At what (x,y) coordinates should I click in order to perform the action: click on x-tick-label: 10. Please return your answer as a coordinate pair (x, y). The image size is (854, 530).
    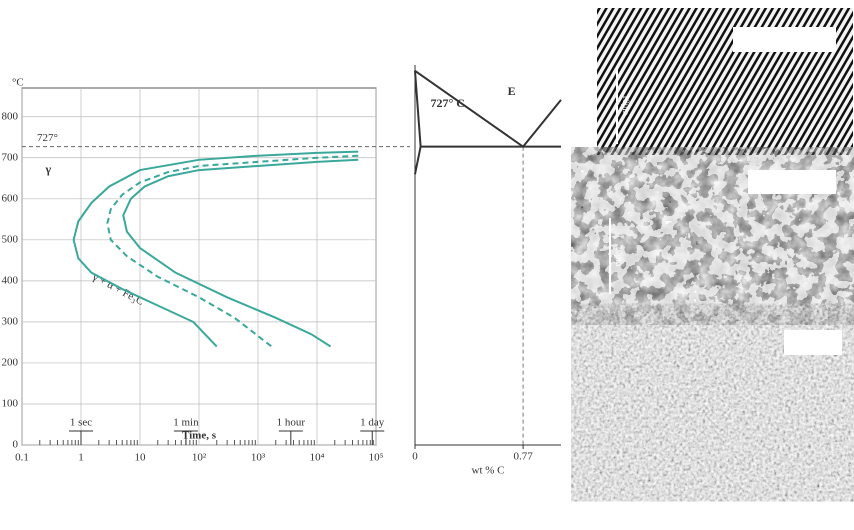
    Looking at the image, I should click on (141, 458).